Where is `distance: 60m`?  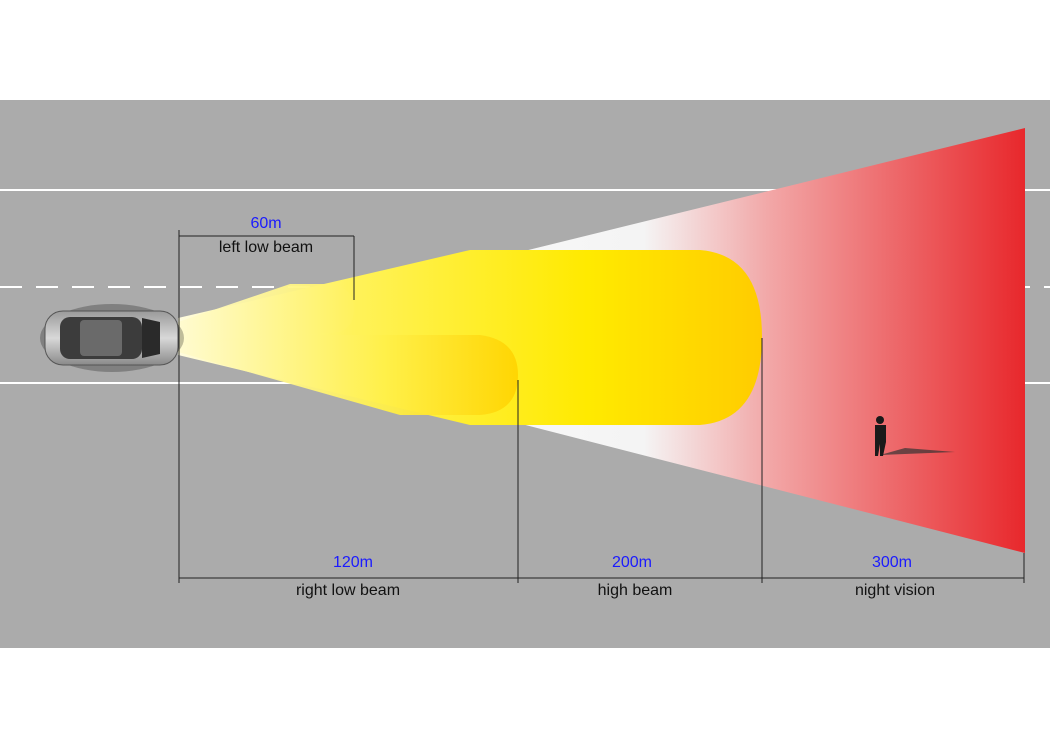
distance: 60m is located at coordinates (265, 223).